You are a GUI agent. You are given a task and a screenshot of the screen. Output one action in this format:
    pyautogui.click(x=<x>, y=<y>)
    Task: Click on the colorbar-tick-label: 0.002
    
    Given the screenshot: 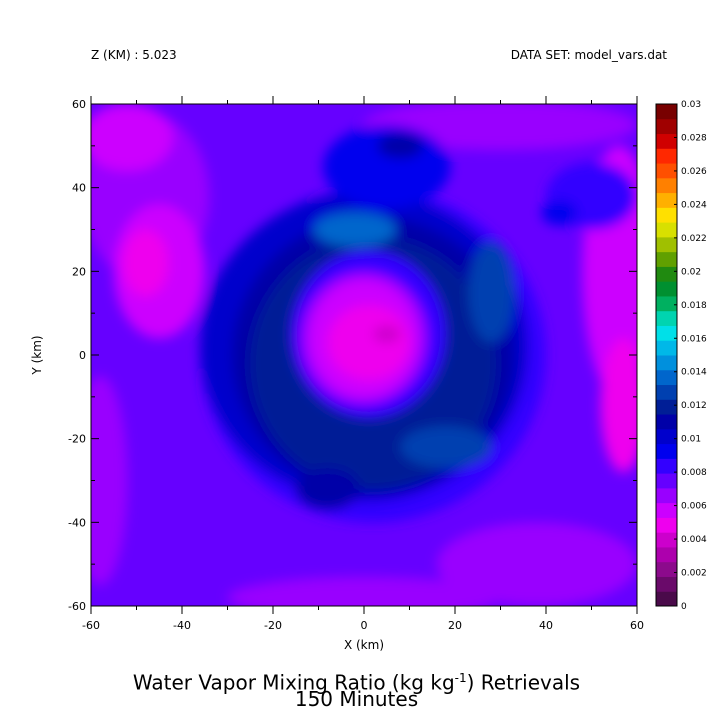 What is the action you would take?
    pyautogui.click(x=694, y=574)
    